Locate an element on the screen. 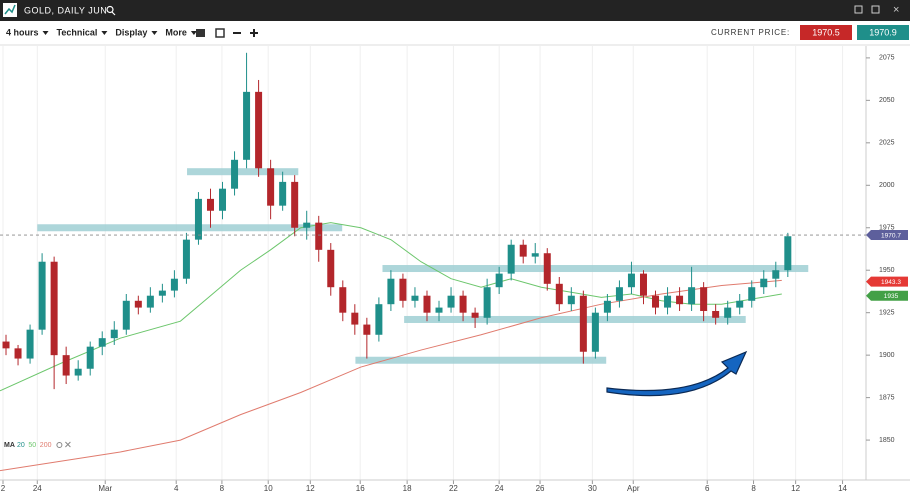  x-tick-label: 14 is located at coordinates (842, 488).